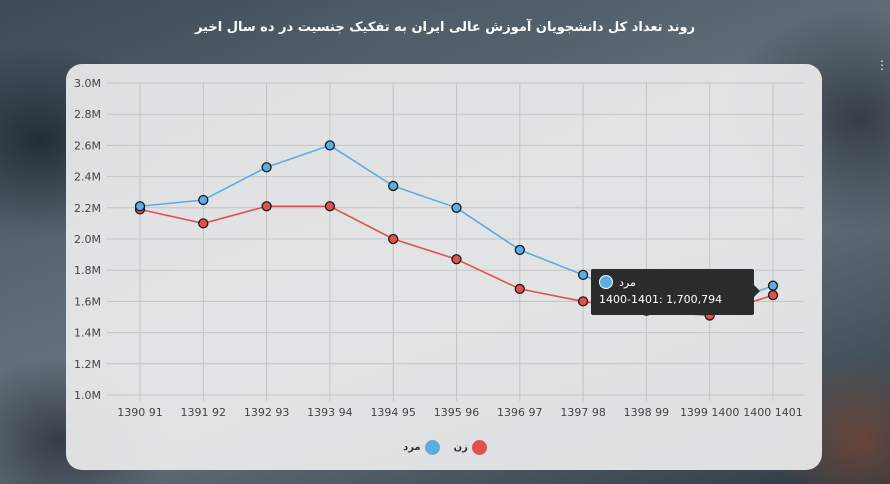  What do you see at coordinates (87, 114) in the screenshot?
I see `y-tick-label: 2.8M` at bounding box center [87, 114].